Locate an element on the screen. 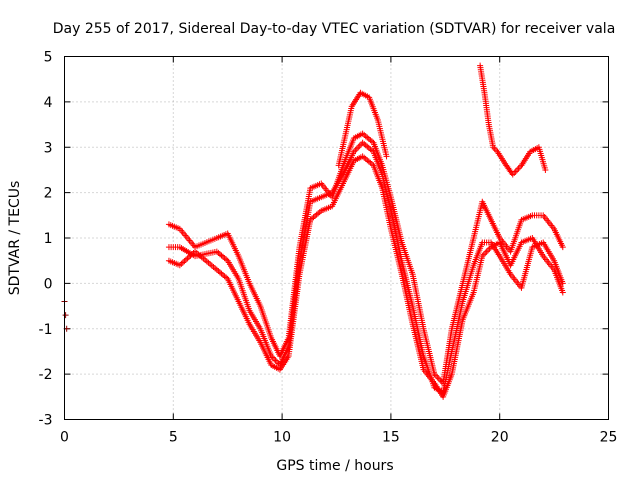 Image resolution: width=640 pixels, height=480 pixels. y-tick-label: 0 is located at coordinates (48, 284).